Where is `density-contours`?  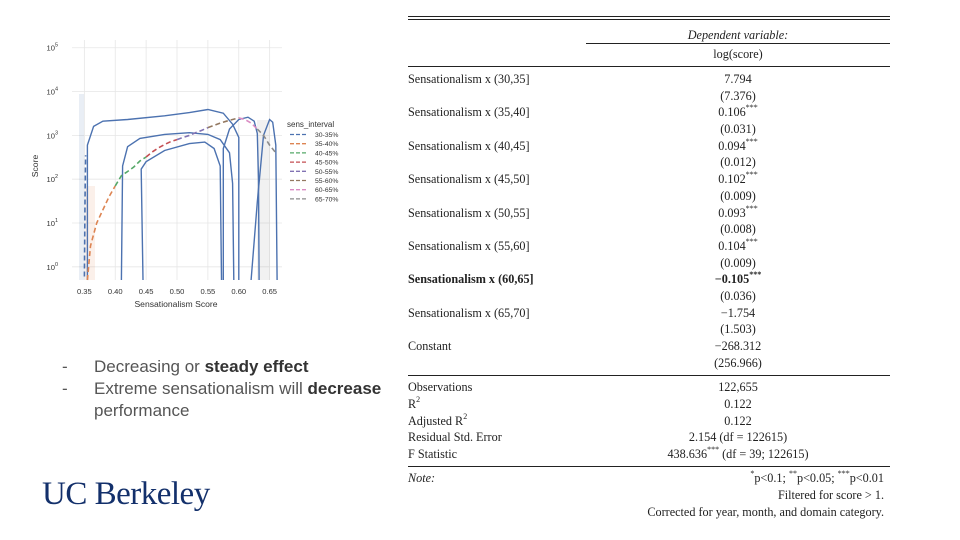 density-contours is located at coordinates (182, 194).